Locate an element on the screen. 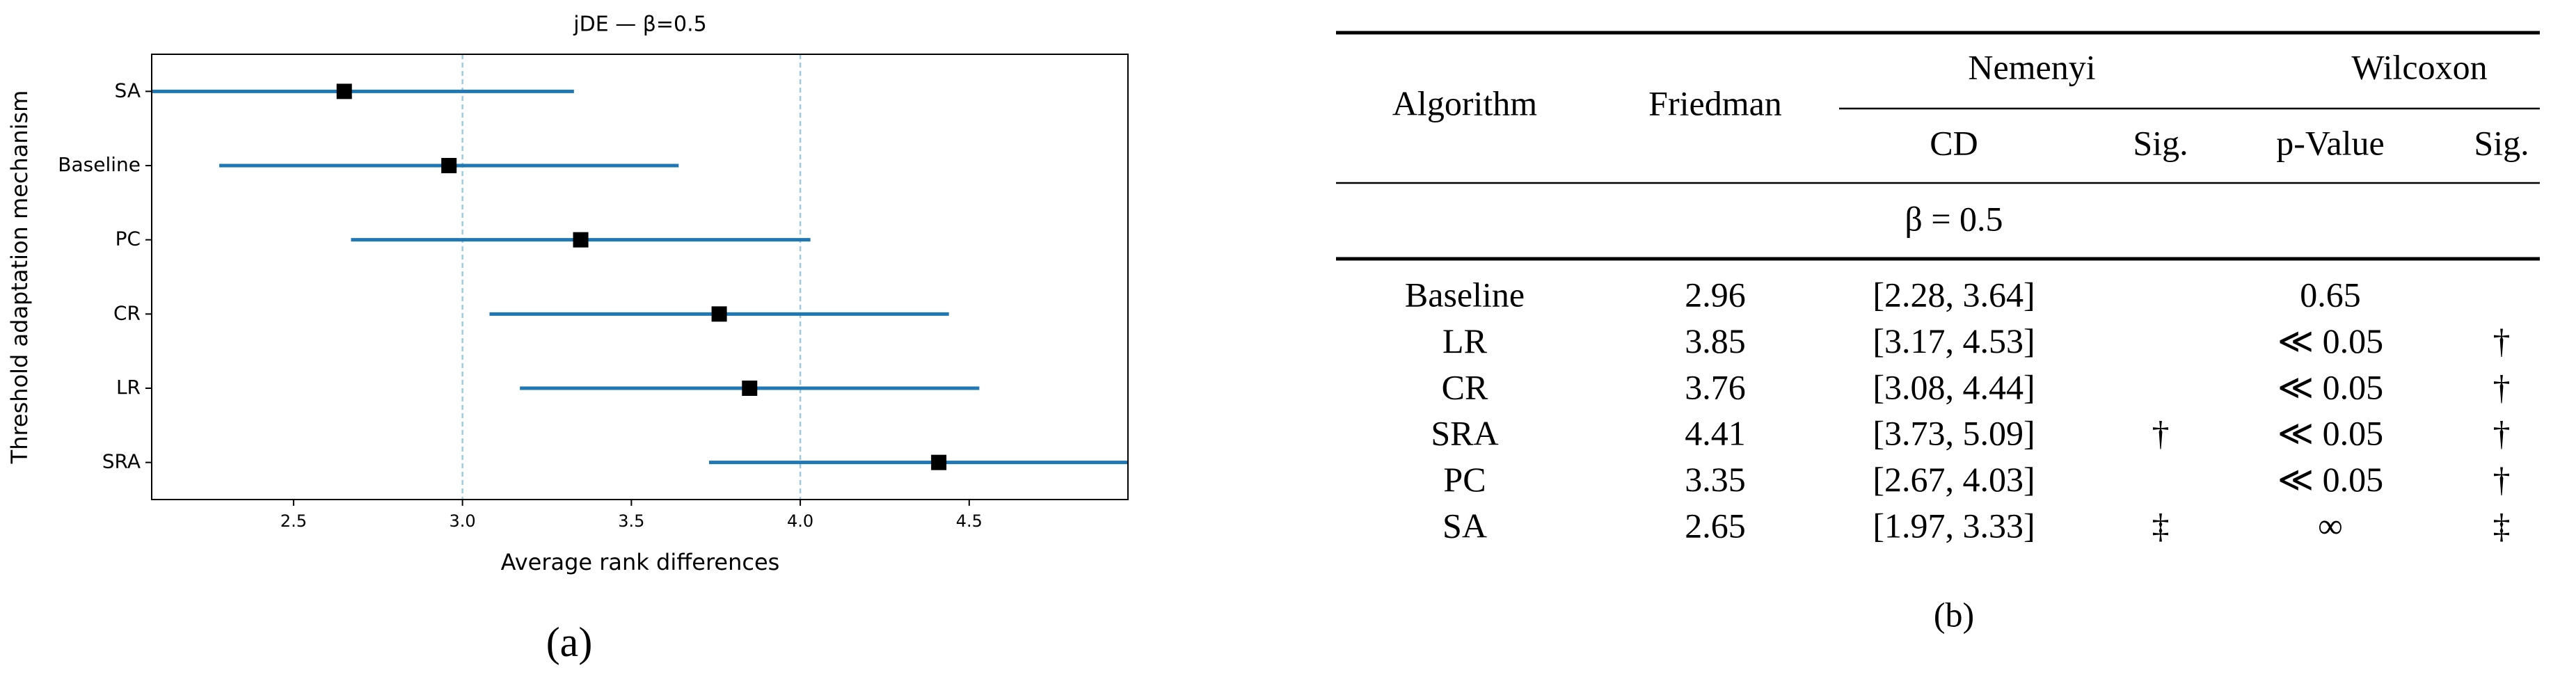 This screenshot has width=2576, height=686. table-cell: 4.41 is located at coordinates (1715, 434).